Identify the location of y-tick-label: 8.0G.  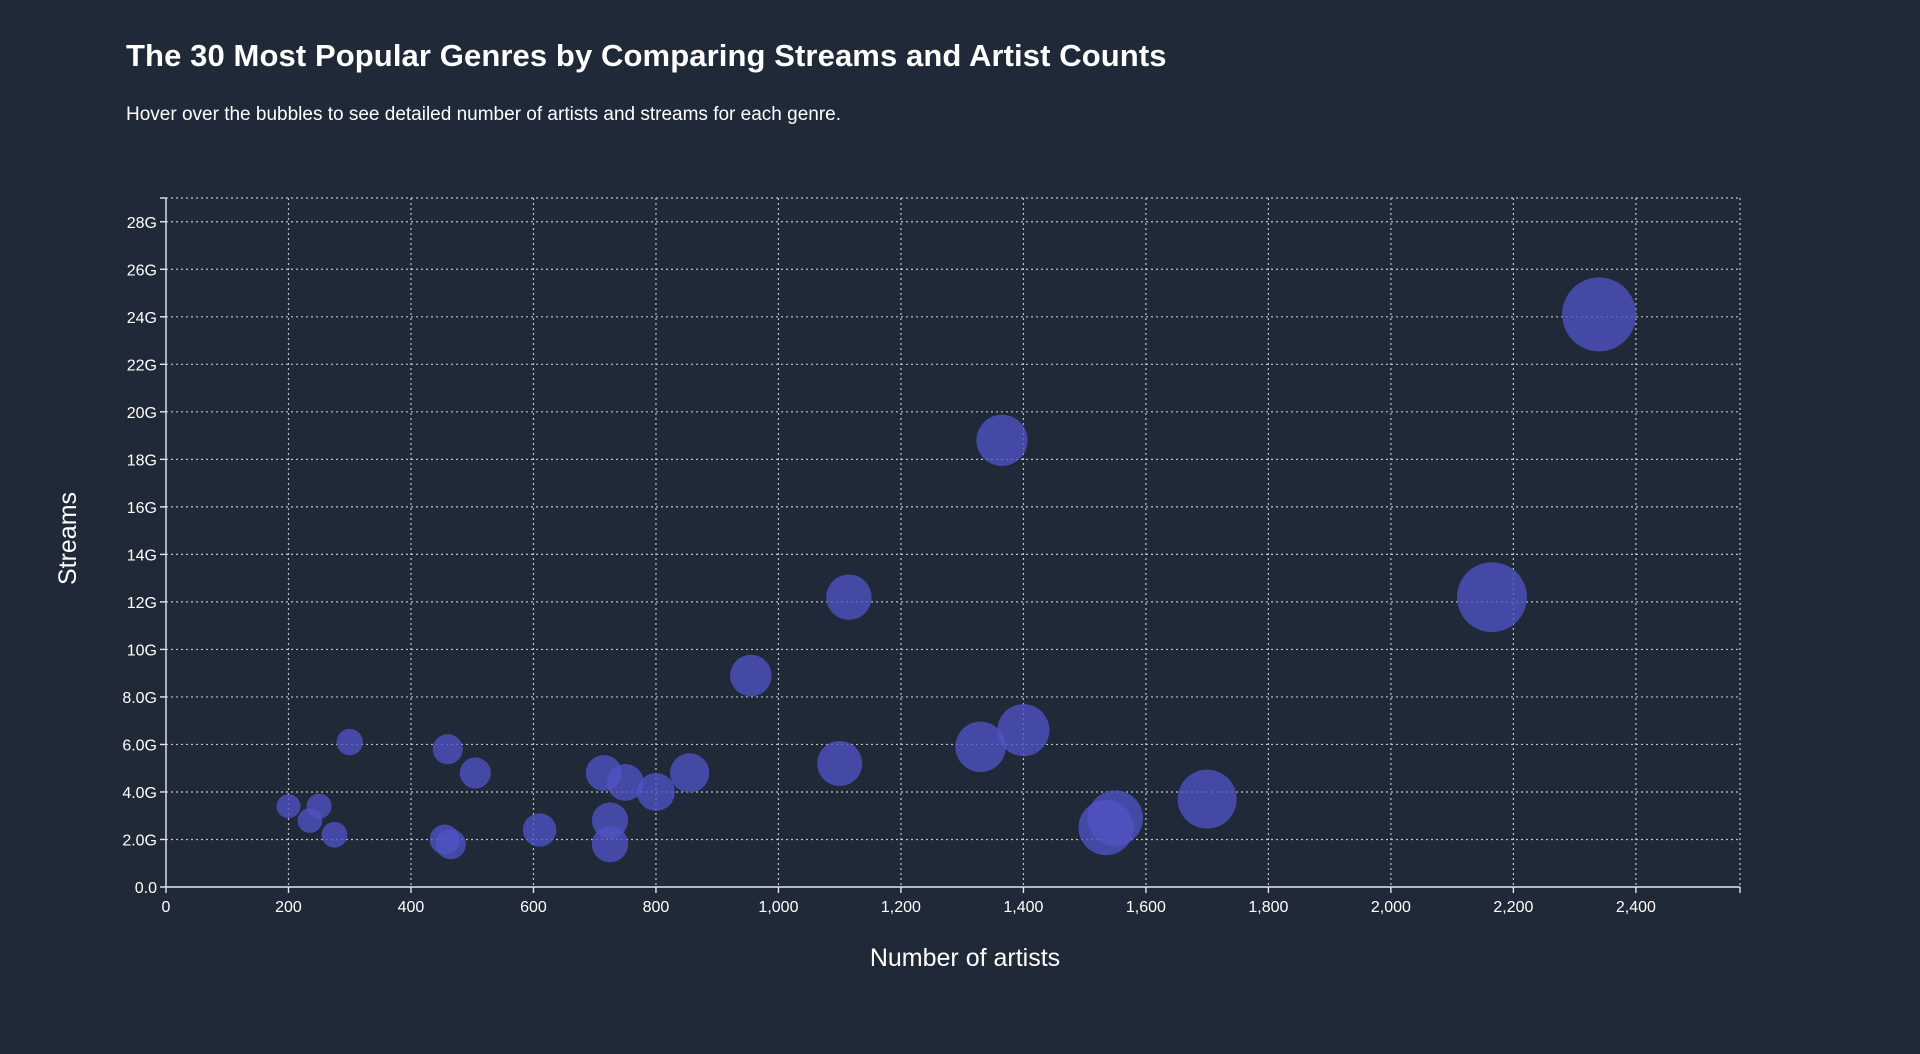
(139, 698).